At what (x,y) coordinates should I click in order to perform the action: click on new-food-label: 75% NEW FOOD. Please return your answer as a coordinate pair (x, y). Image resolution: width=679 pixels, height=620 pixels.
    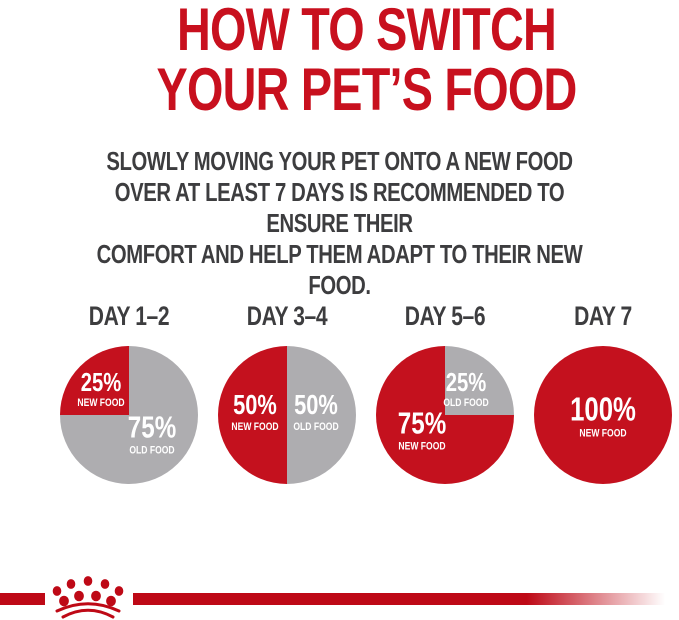
    Looking at the image, I should click on (421, 430).